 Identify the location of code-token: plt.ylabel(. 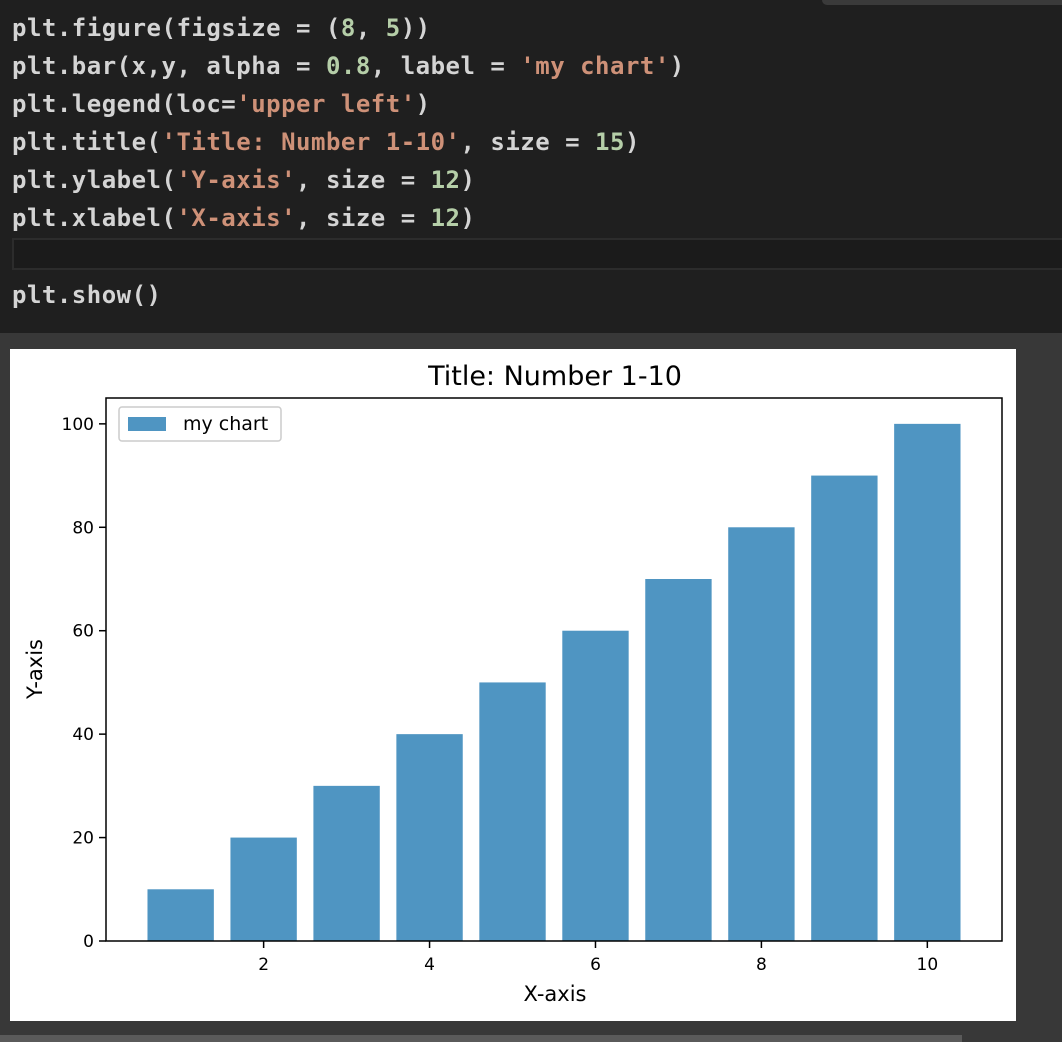
(94, 180).